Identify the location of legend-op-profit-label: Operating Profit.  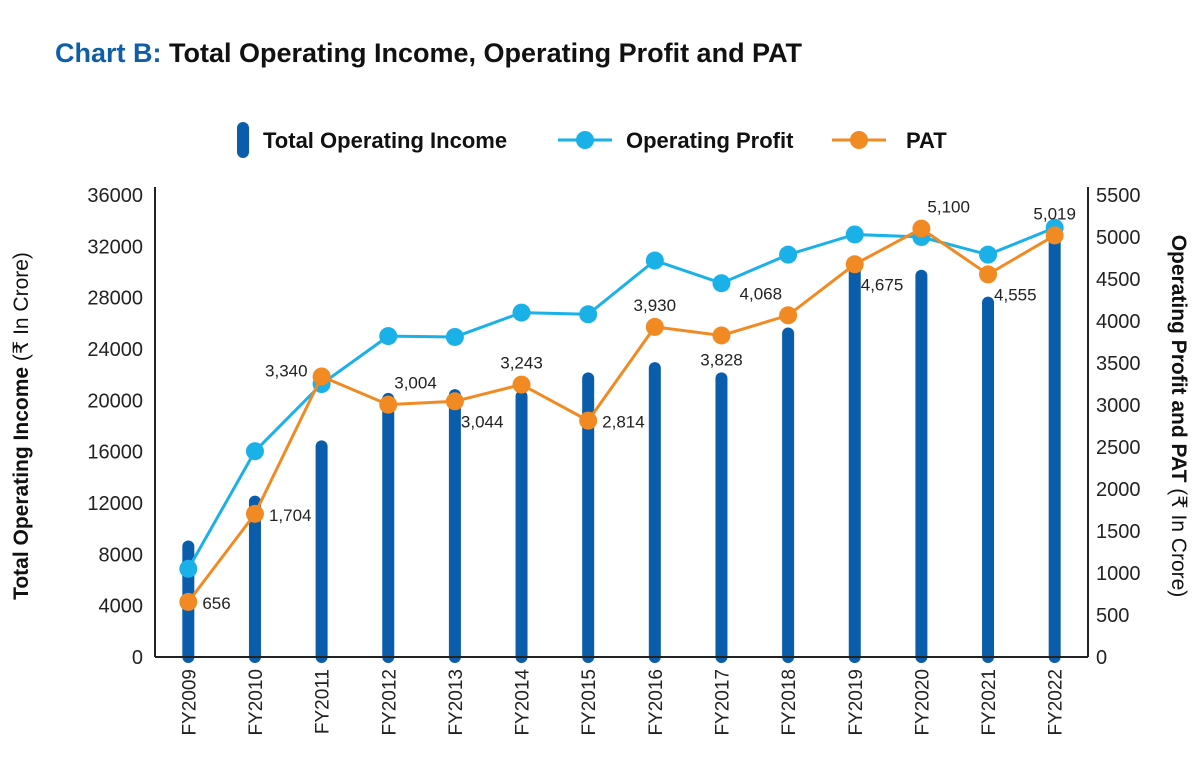
(710, 140).